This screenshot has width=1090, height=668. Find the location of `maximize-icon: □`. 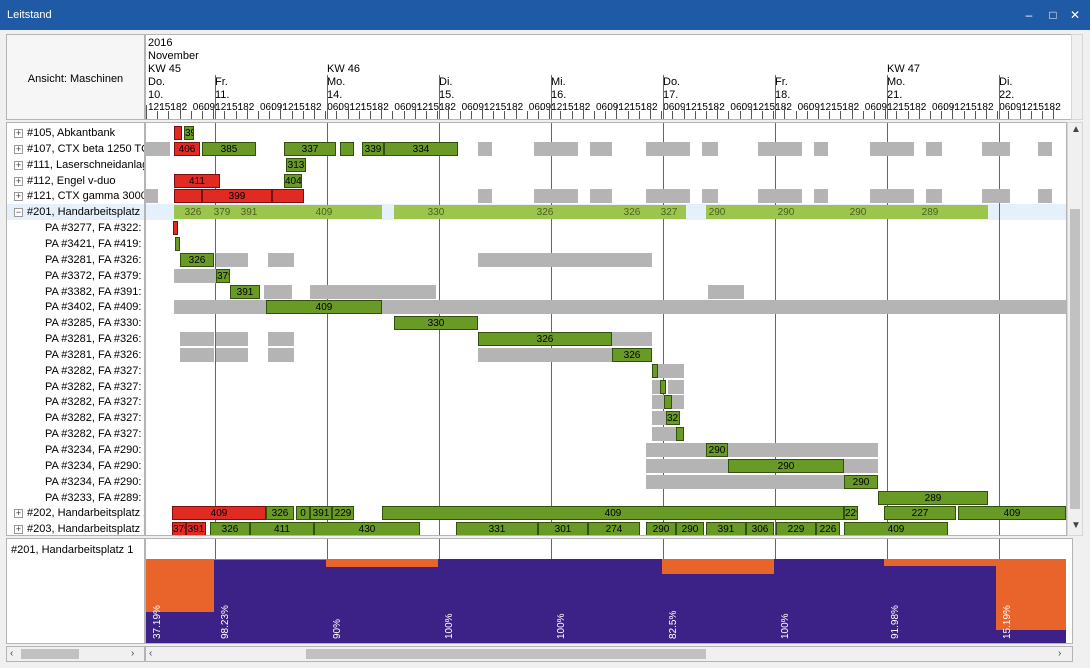

maximize-icon: □ is located at coordinates (1053, 15).